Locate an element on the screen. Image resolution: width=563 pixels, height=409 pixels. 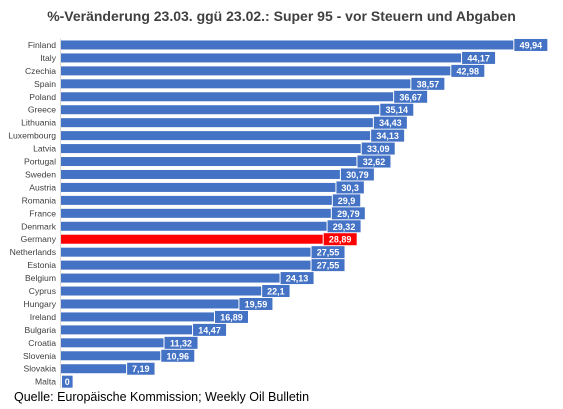
data-label: 38,57 is located at coordinates (428, 84).